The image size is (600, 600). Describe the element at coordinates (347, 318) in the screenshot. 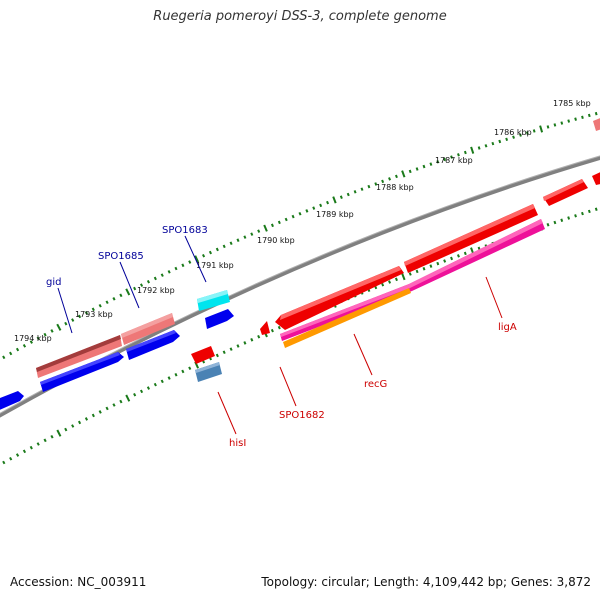

I see `gene-recG` at that location.